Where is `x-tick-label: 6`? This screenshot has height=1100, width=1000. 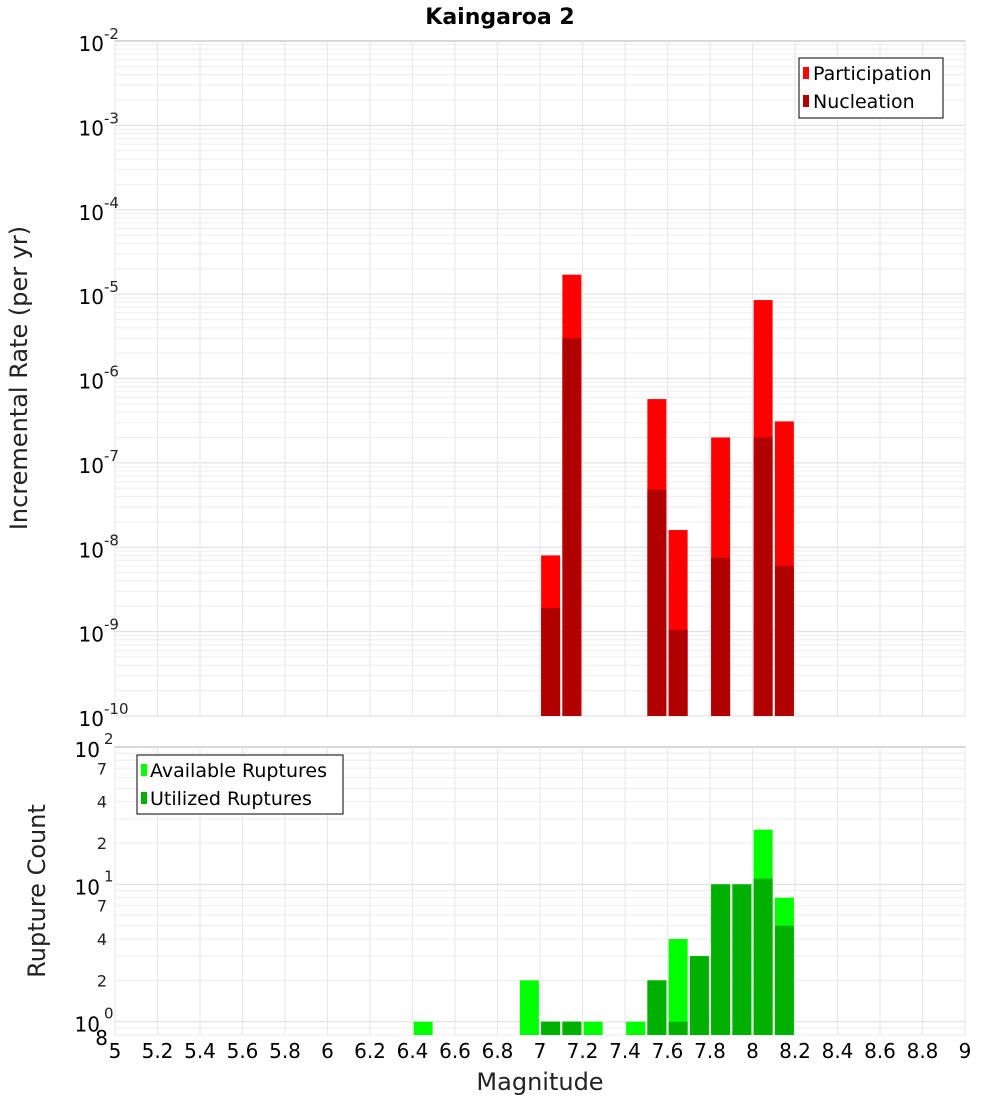
x-tick-label: 6 is located at coordinates (327, 1051).